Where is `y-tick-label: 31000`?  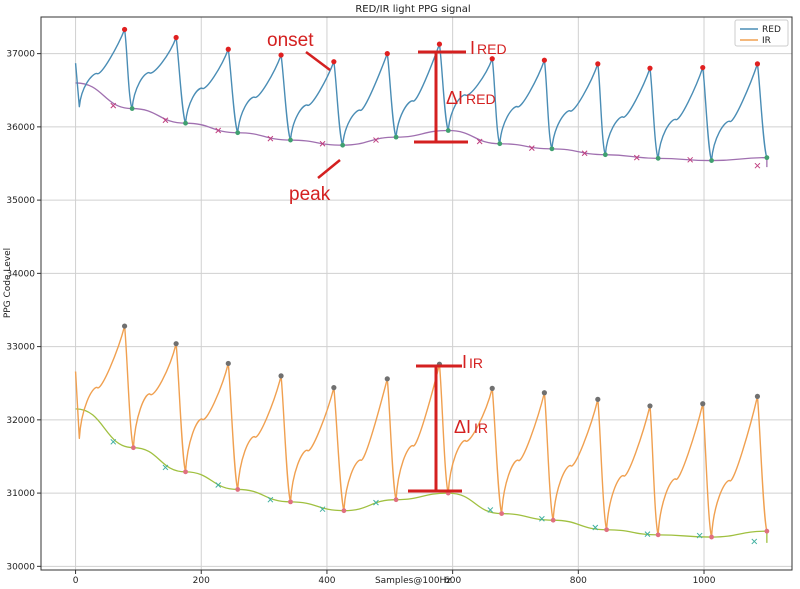
y-tick-label: 31000 is located at coordinates (20, 494).